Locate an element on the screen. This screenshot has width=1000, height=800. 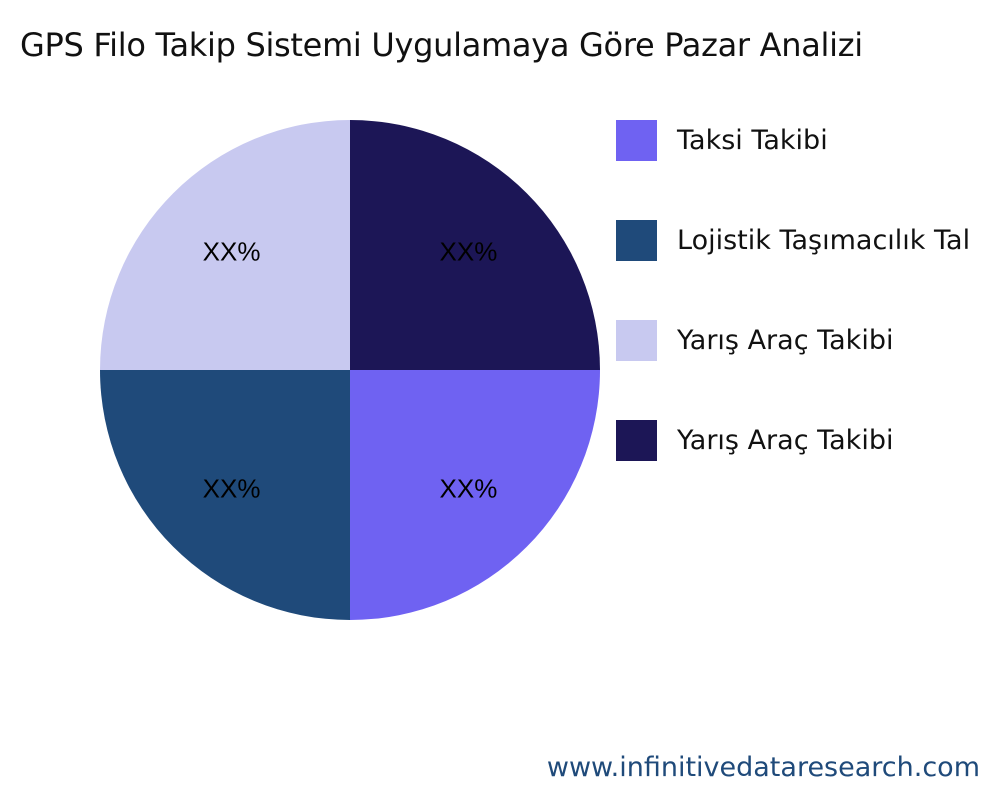
legend-item: Lojistik Taşımacılık Tal is located at coordinates (808, 240).